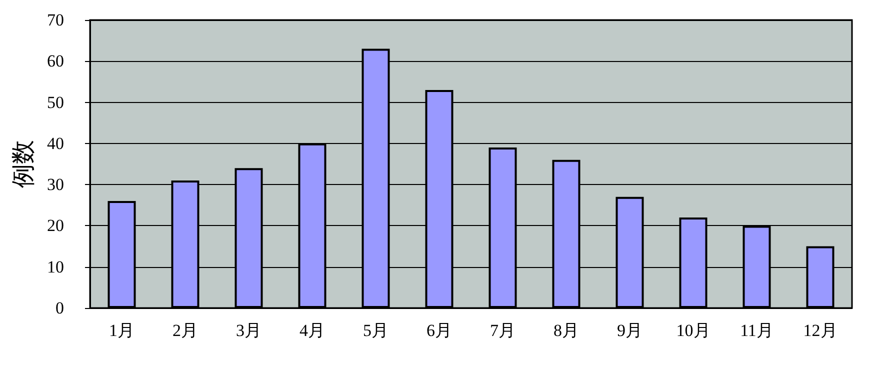 This screenshot has width=869, height=373. Describe the element at coordinates (55, 20) in the screenshot. I see `y-tick-label: 70` at that location.